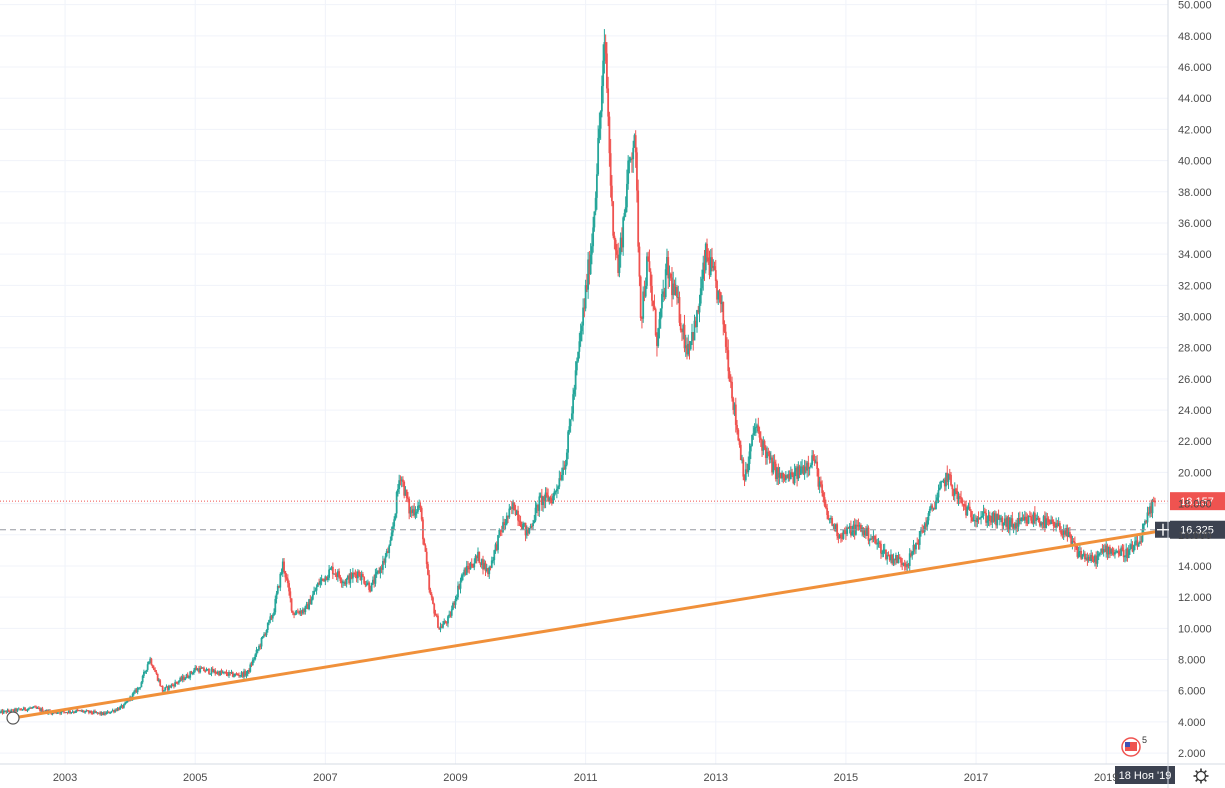  I want to click on x-tick-label: 2011, so click(586, 778).